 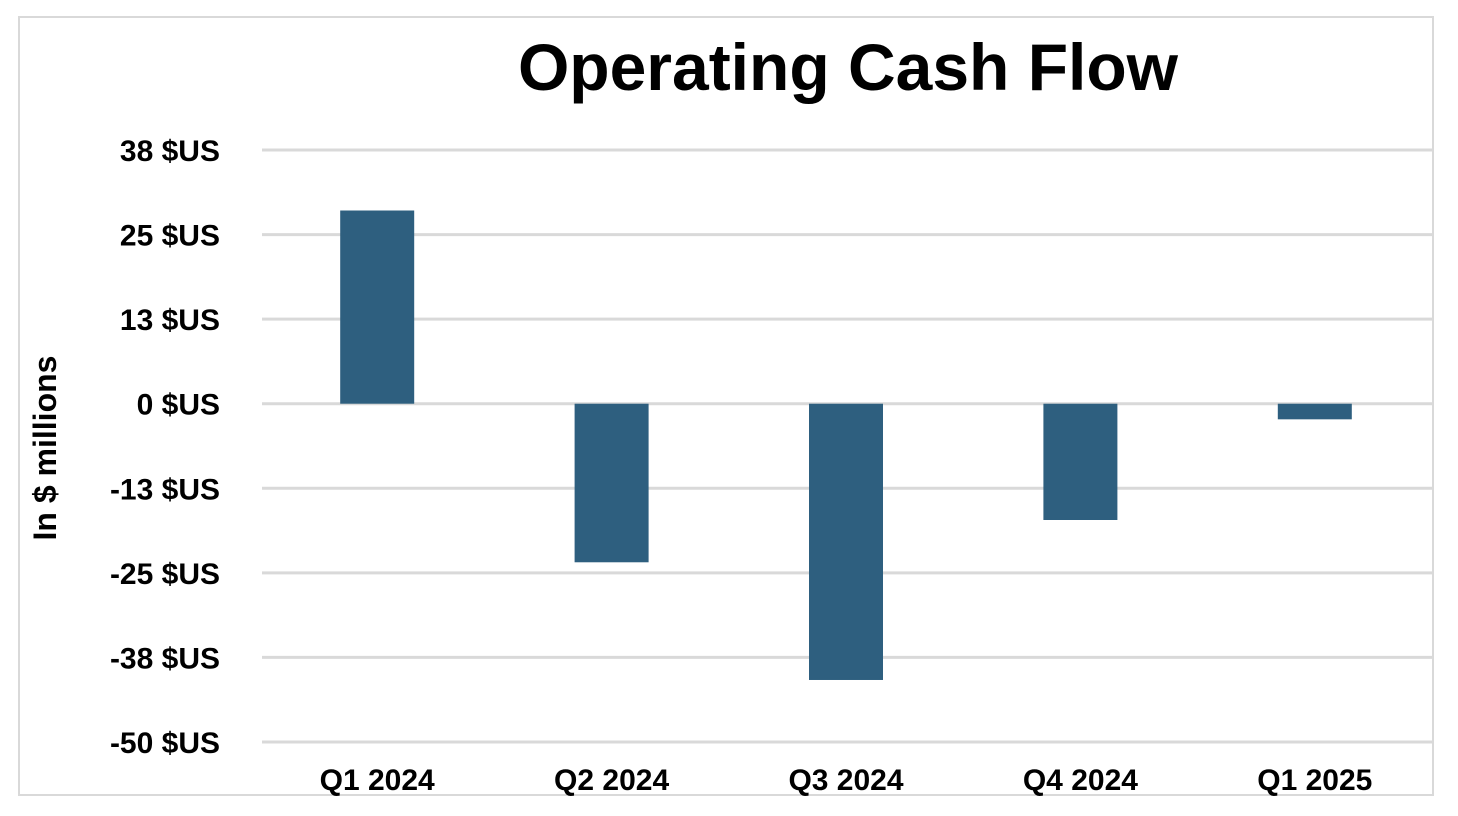 I want to click on y-axis-label: In $ millions, so click(x=45, y=448).